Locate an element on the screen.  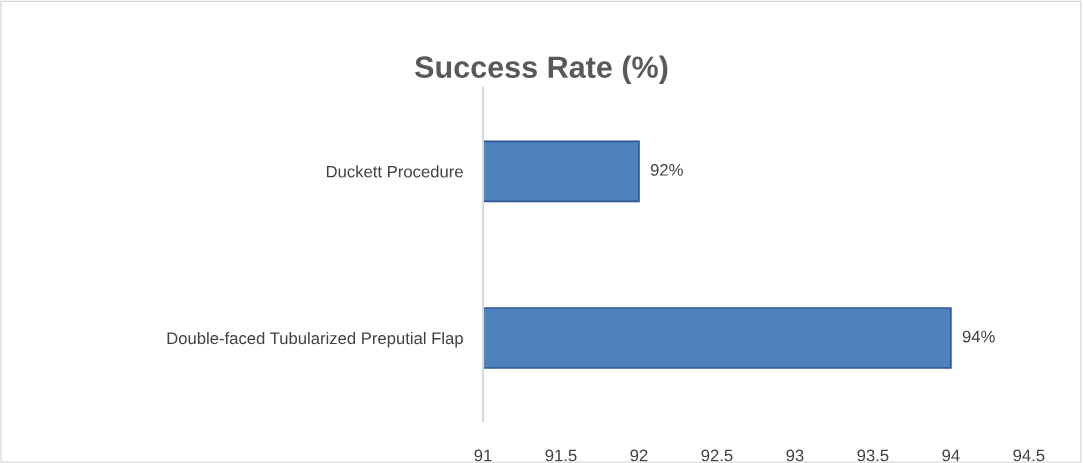
data-label: 92% is located at coordinates (666, 169).